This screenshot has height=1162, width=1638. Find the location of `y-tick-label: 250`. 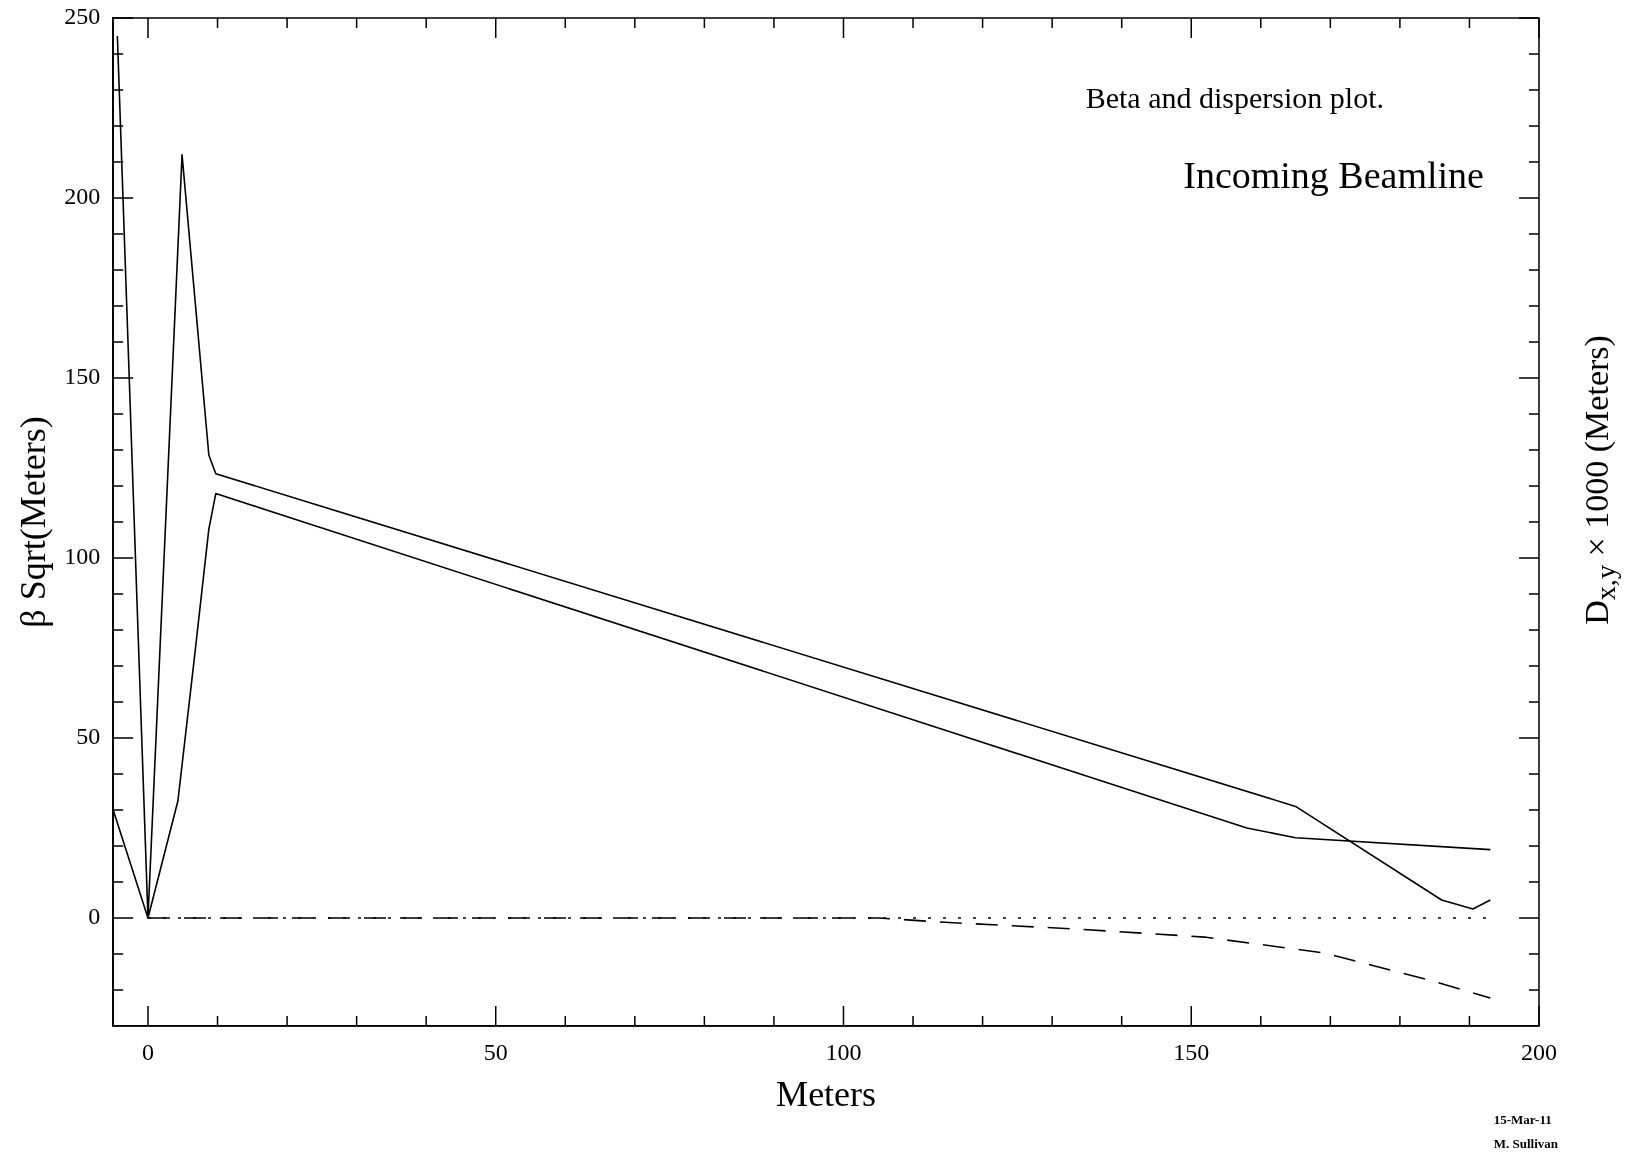

y-tick-label: 250 is located at coordinates (82, 16).